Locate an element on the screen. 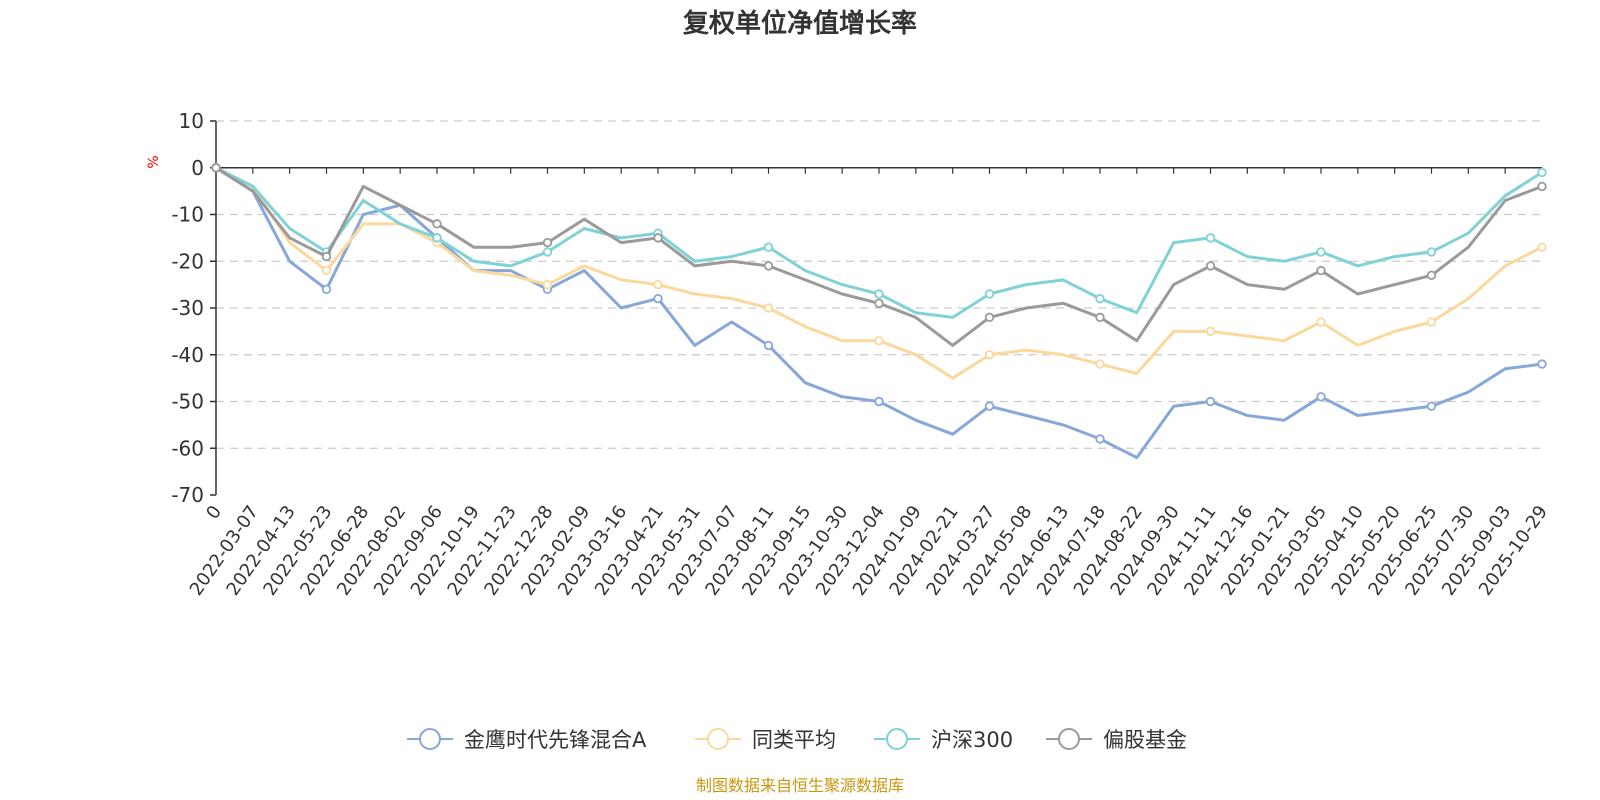 The height and width of the screenshot is (800, 1600). source-note: 制图数据来自恒生聚源数据库 is located at coordinates (800, 785).